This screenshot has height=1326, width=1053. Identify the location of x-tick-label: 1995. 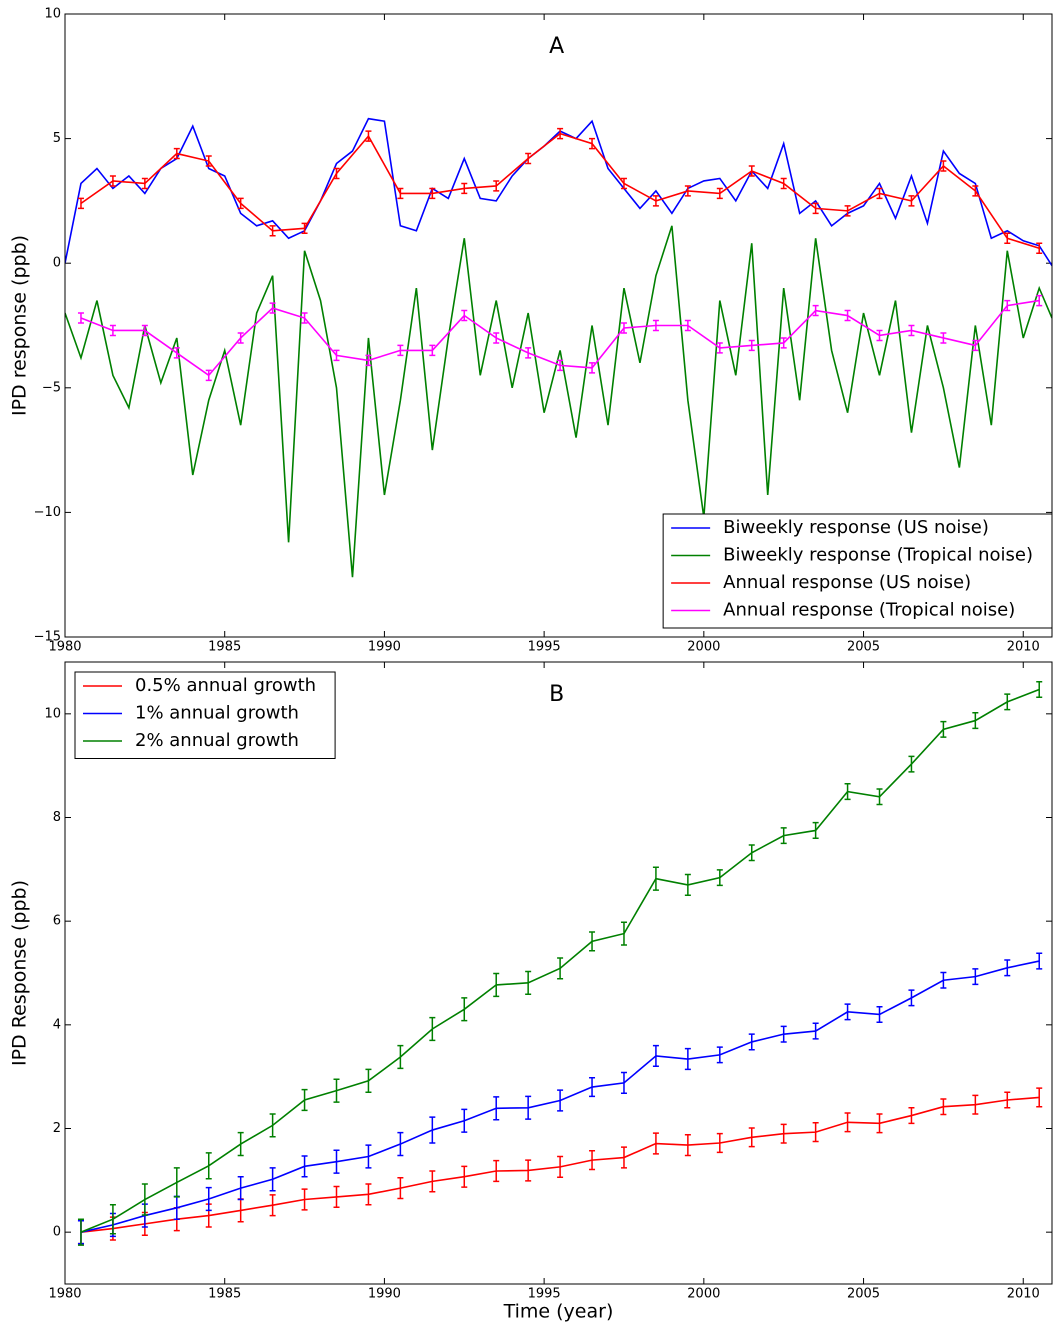
(544, 1294).